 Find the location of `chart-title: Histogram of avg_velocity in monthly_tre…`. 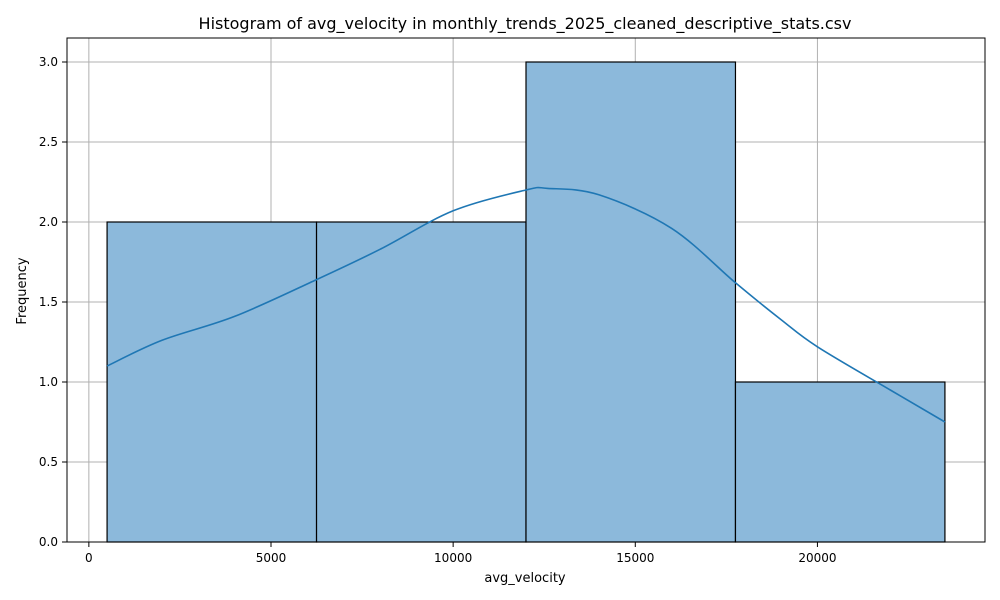

chart-title: Histogram of avg_velocity in monthly_tre… is located at coordinates (525, 24).